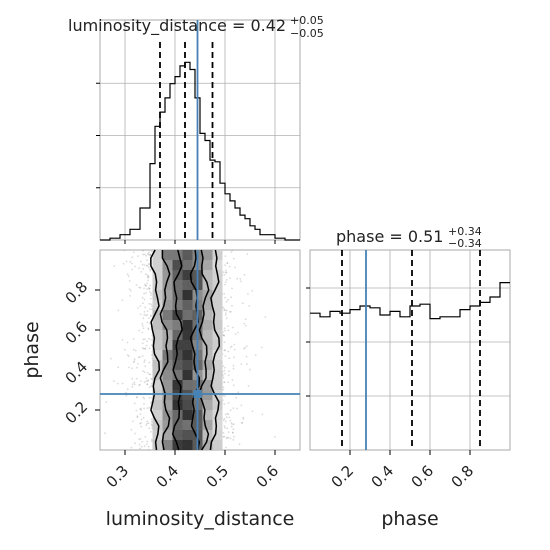 Image resolution: width=550 pixels, height=550 pixels. What do you see at coordinates (200, 151) in the screenshot?
I see `ld-histogram-steps` at bounding box center [200, 151].